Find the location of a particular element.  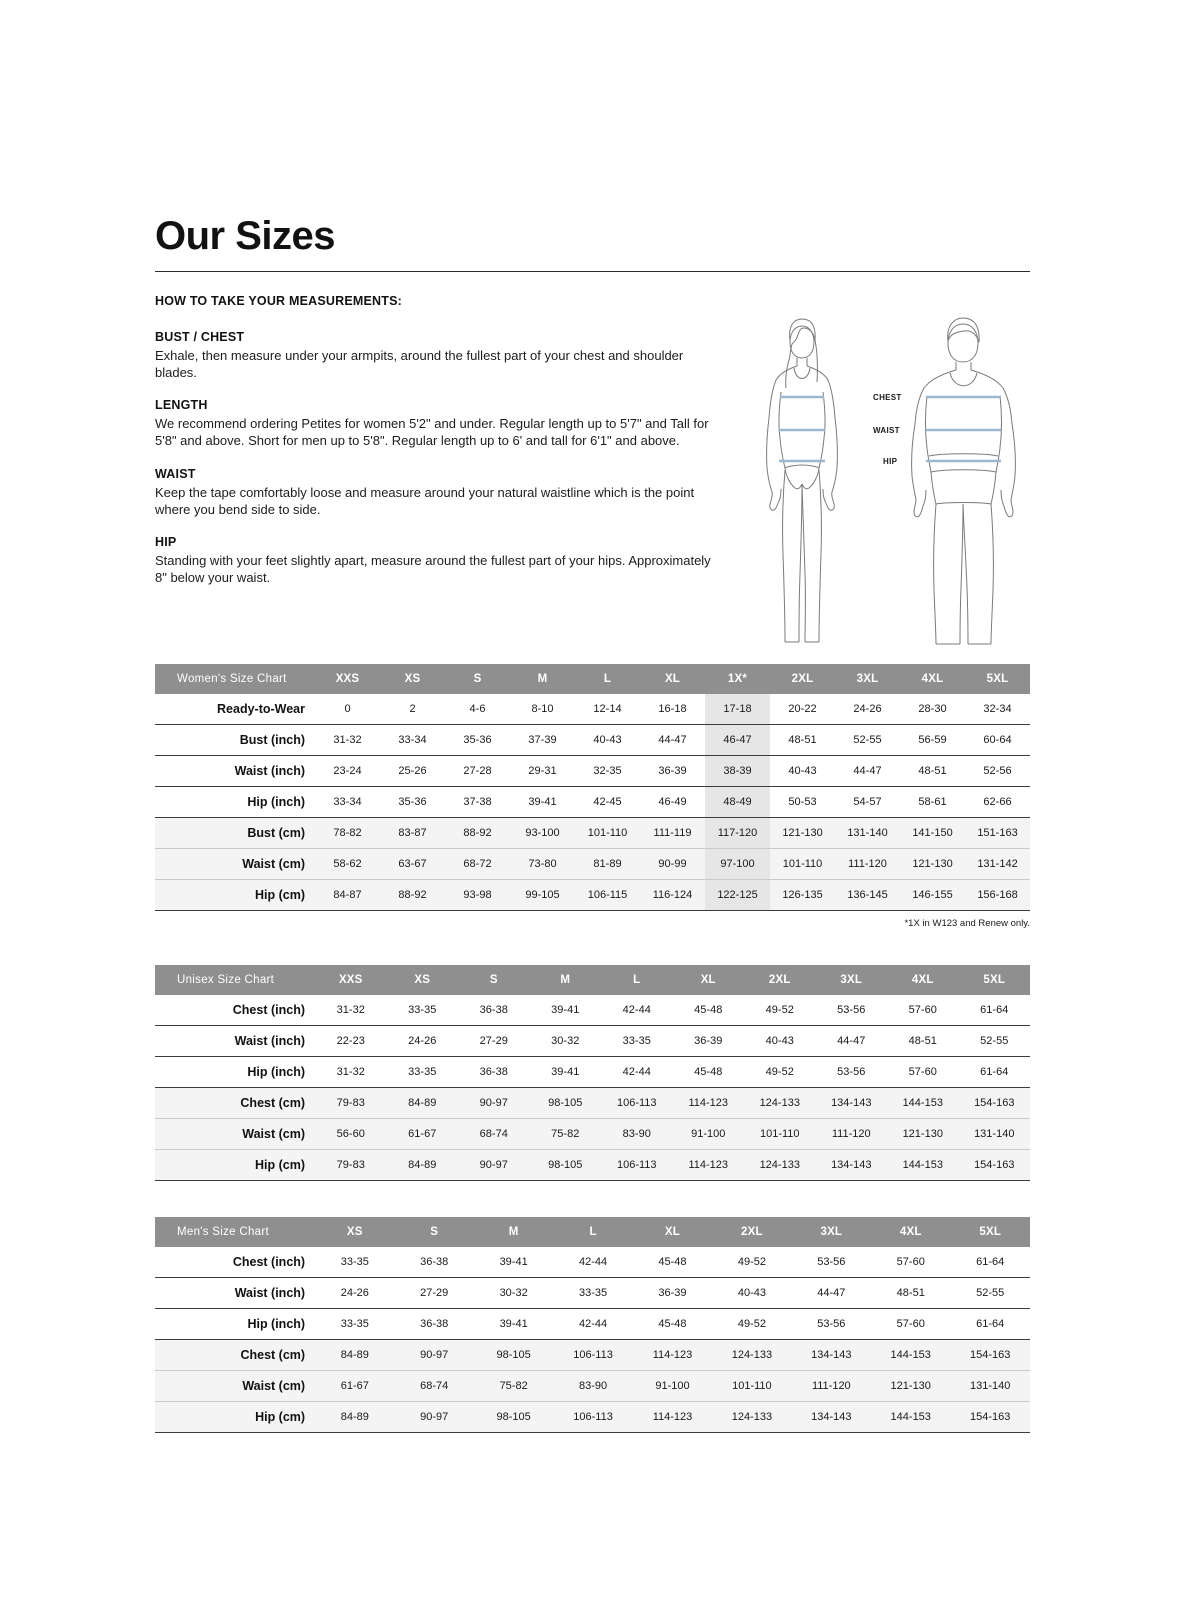

row-label: Hip (cm) is located at coordinates (280, 1417).